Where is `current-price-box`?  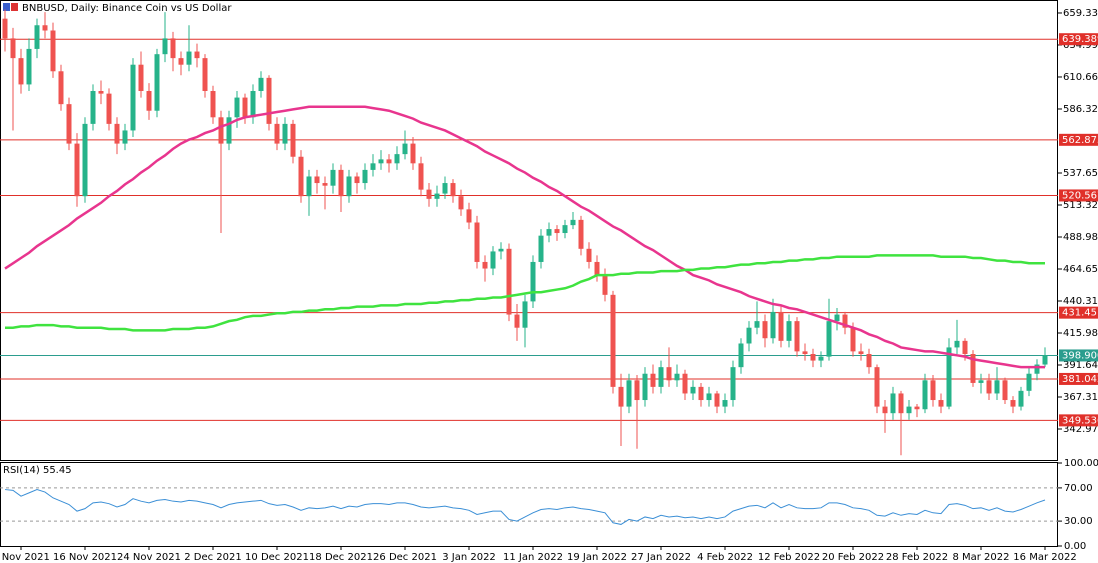
current-price-box is located at coordinates (1078, 355).